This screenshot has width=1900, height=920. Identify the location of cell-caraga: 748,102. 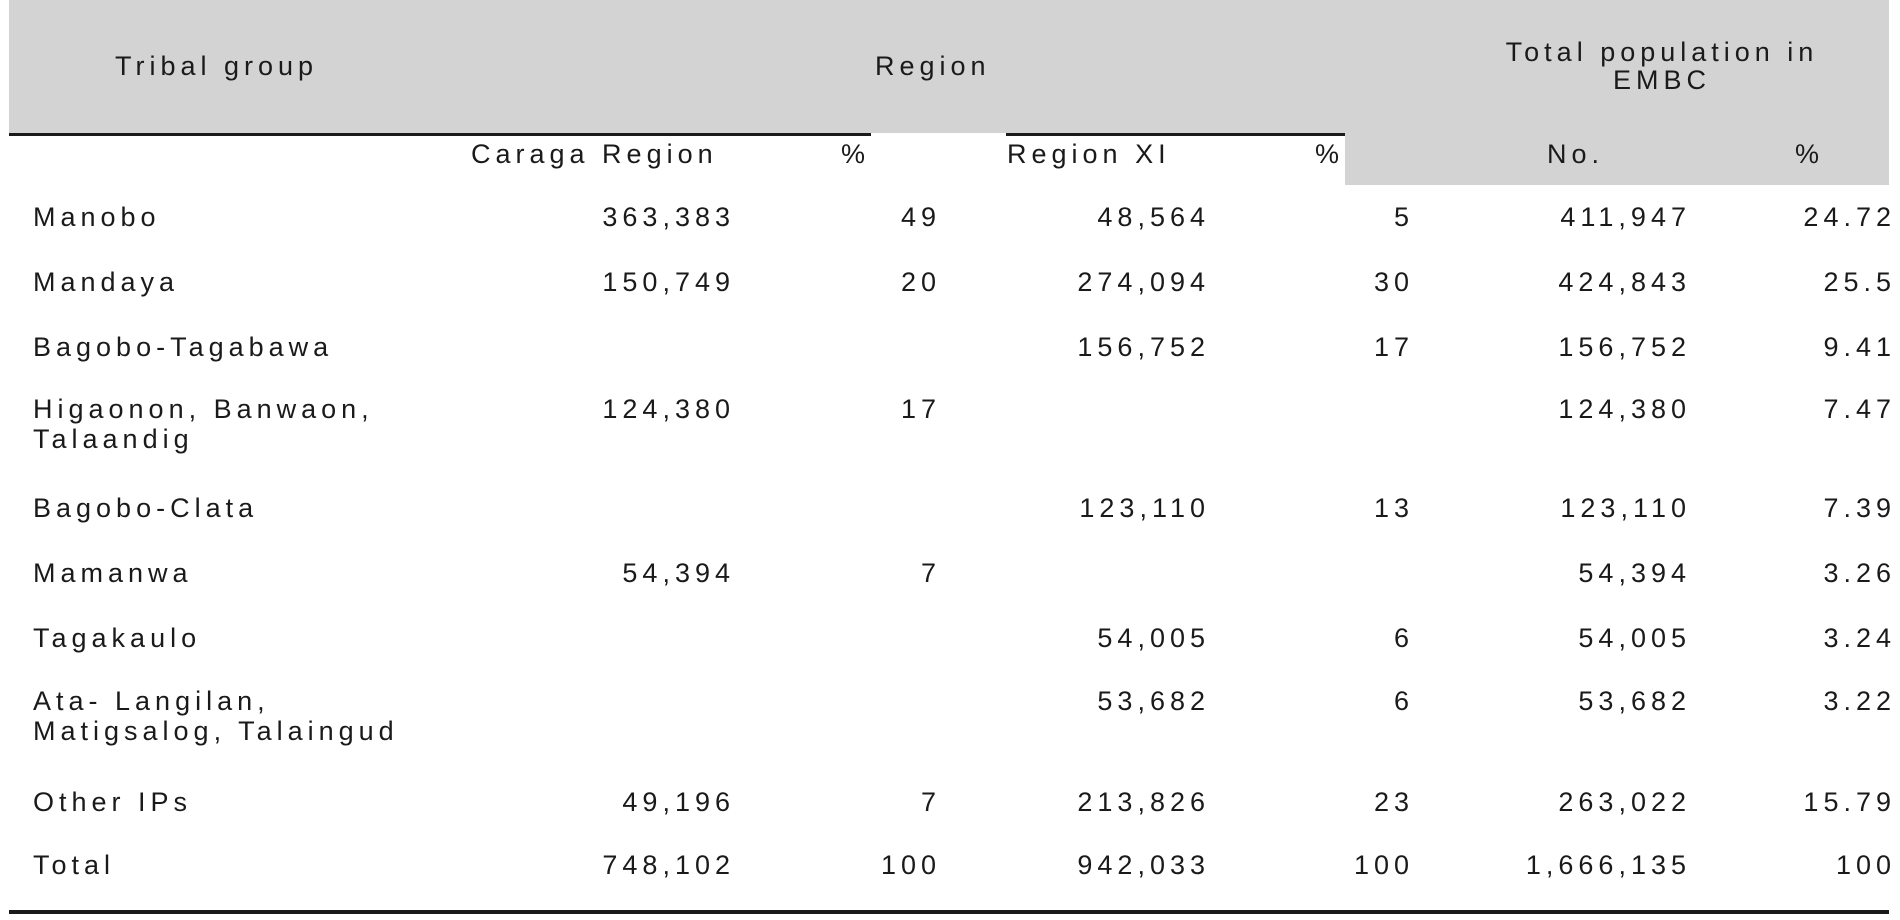
(668, 865).